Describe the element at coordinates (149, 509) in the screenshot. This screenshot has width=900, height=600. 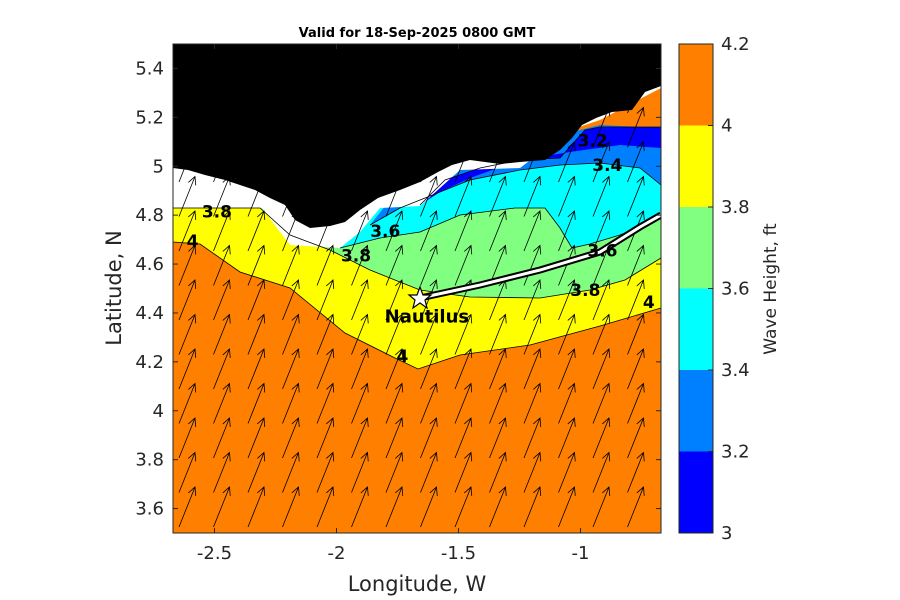
I see `y-tick-label: 3.6` at that location.